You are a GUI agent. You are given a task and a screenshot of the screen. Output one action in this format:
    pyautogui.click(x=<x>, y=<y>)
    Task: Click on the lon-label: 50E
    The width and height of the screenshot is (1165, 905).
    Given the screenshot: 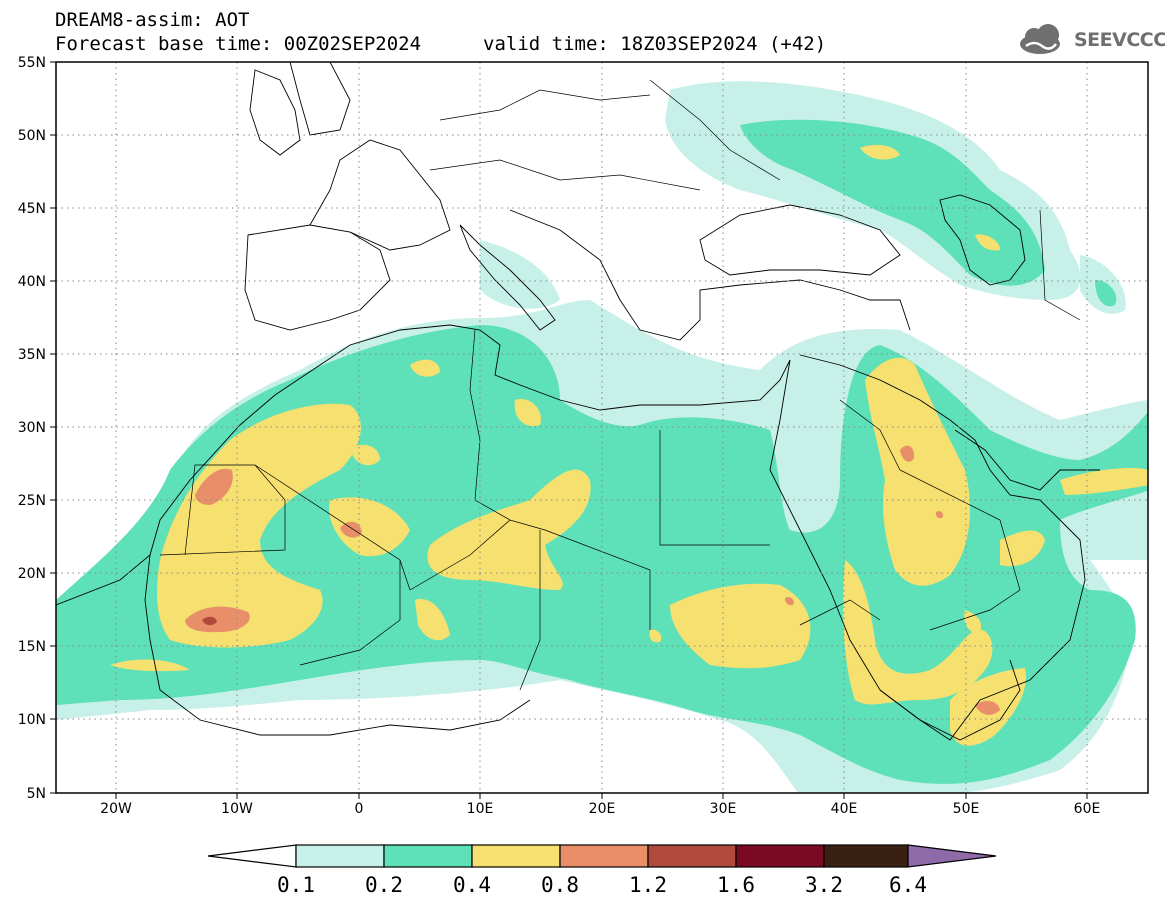 What is the action you would take?
    pyautogui.click(x=966, y=809)
    